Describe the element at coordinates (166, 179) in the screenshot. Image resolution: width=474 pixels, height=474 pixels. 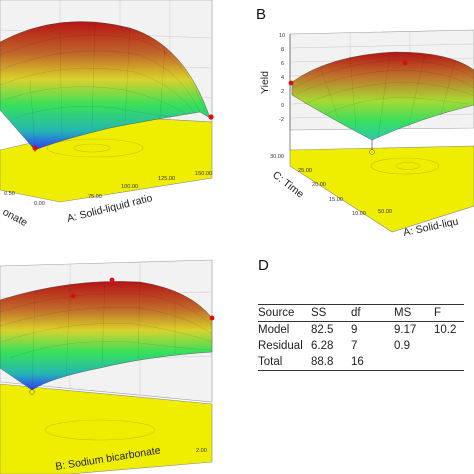
I see `panel-a-x-tick: 125.00` at that location.